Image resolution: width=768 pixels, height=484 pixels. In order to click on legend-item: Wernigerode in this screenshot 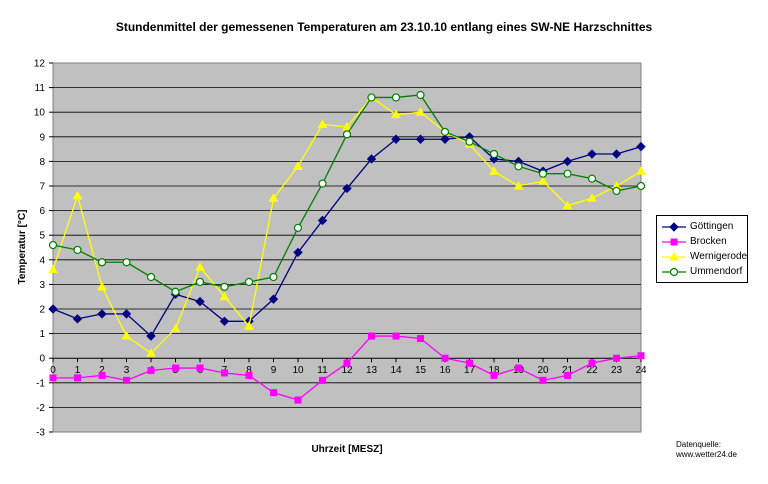, I will do `click(704, 256)`.